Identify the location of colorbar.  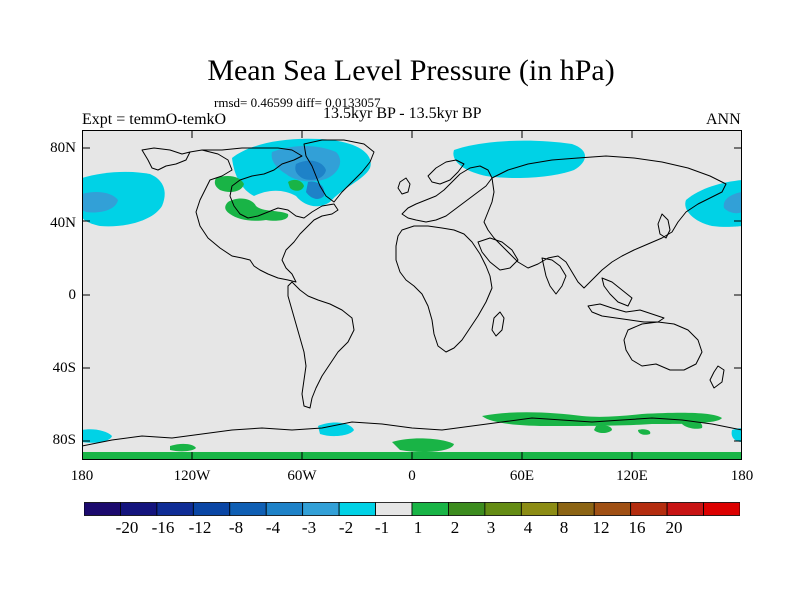
(412, 509).